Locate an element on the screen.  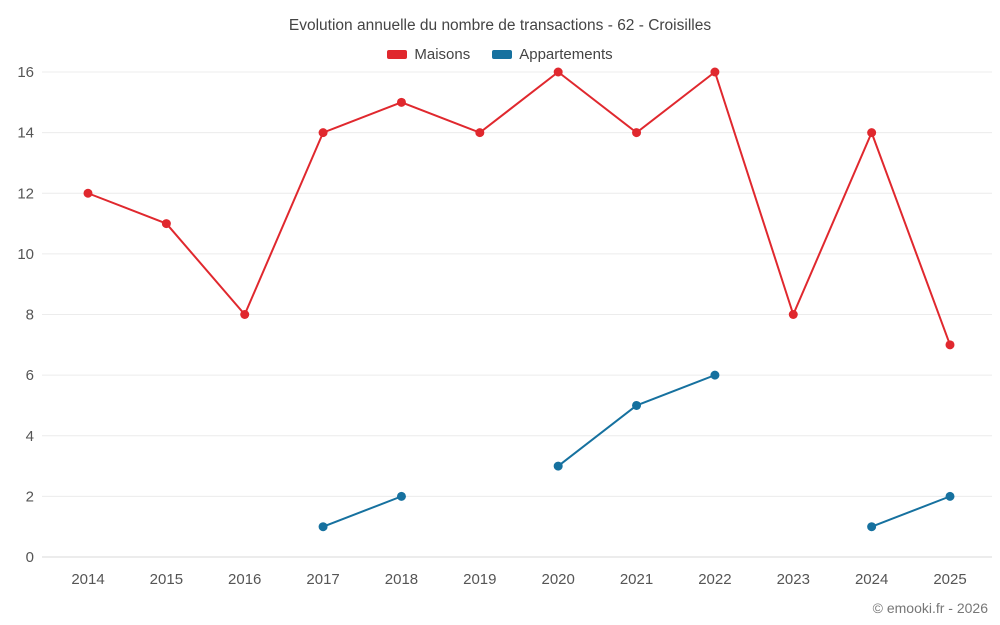
x-tick-label: 2023 is located at coordinates (793, 579).